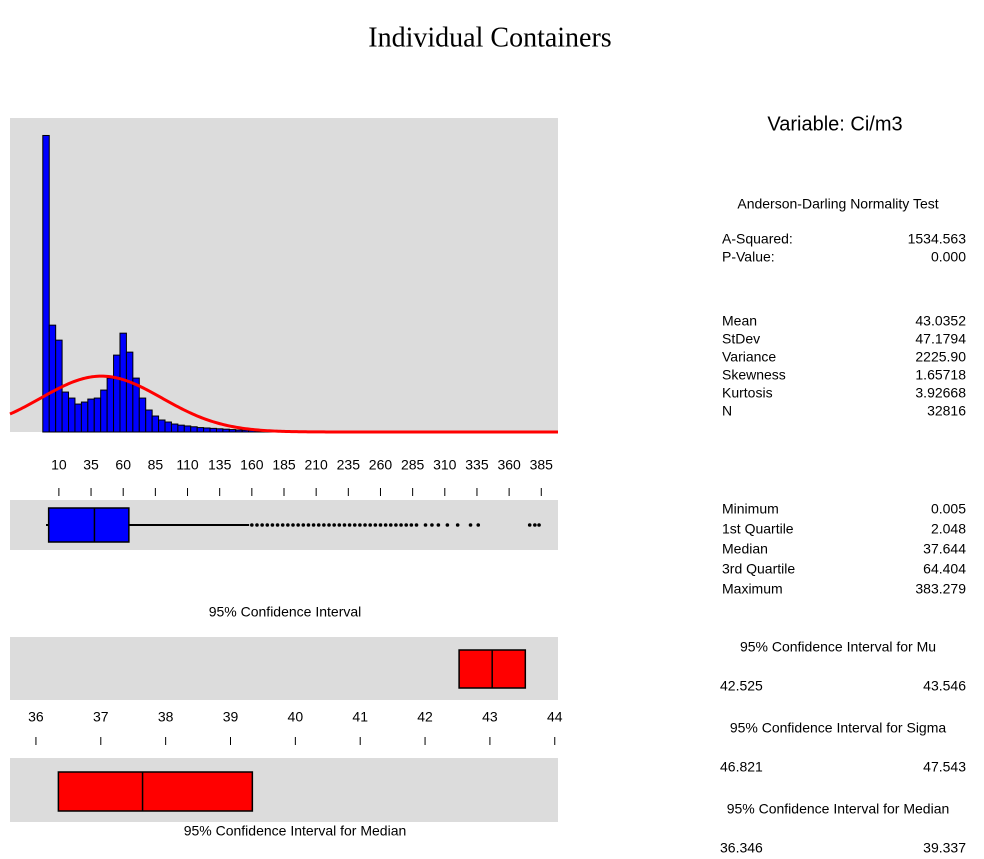  What do you see at coordinates (741, 339) in the screenshot?
I see `stat-label: StDev` at bounding box center [741, 339].